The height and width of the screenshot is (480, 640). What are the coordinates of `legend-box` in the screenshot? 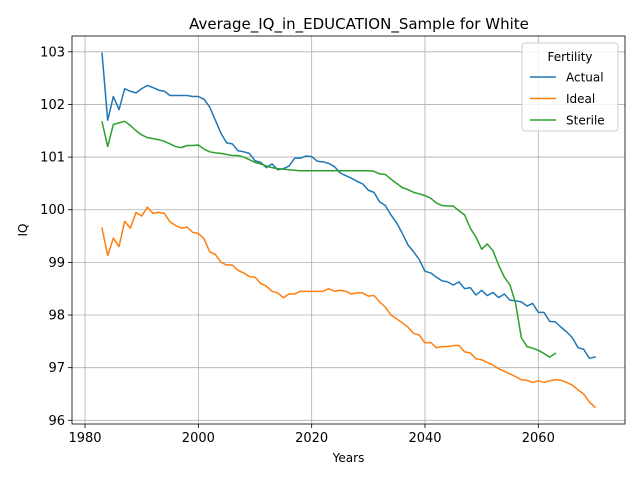 It's located at (570, 87).